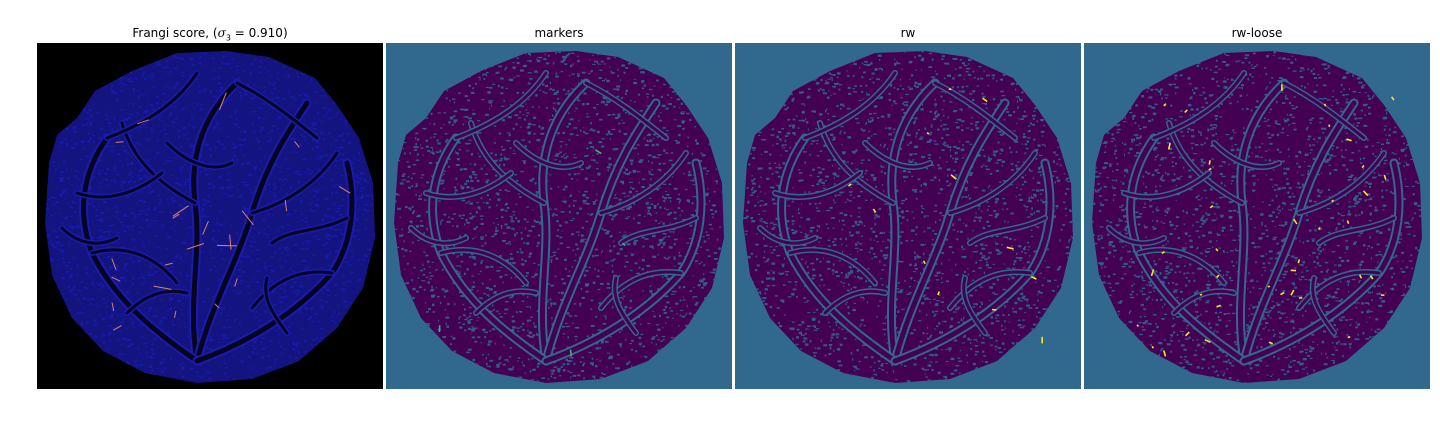  What do you see at coordinates (908, 33) in the screenshot?
I see `panel-title-rw: rw` at bounding box center [908, 33].